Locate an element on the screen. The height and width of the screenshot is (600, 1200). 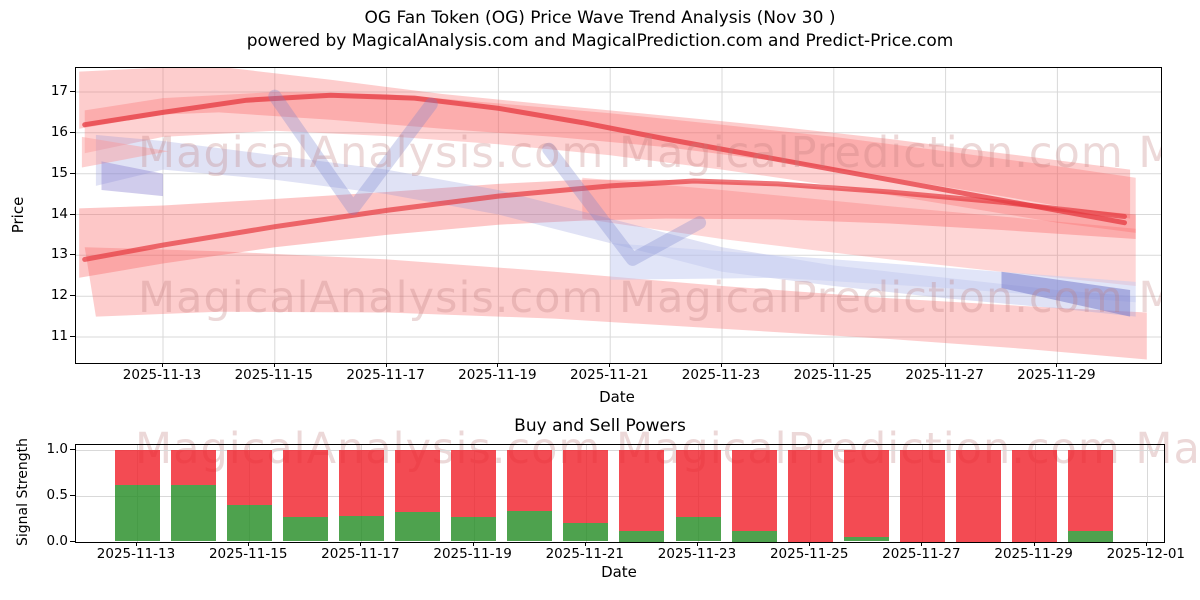
y-ticklabel: 16 is located at coordinates (59, 131).